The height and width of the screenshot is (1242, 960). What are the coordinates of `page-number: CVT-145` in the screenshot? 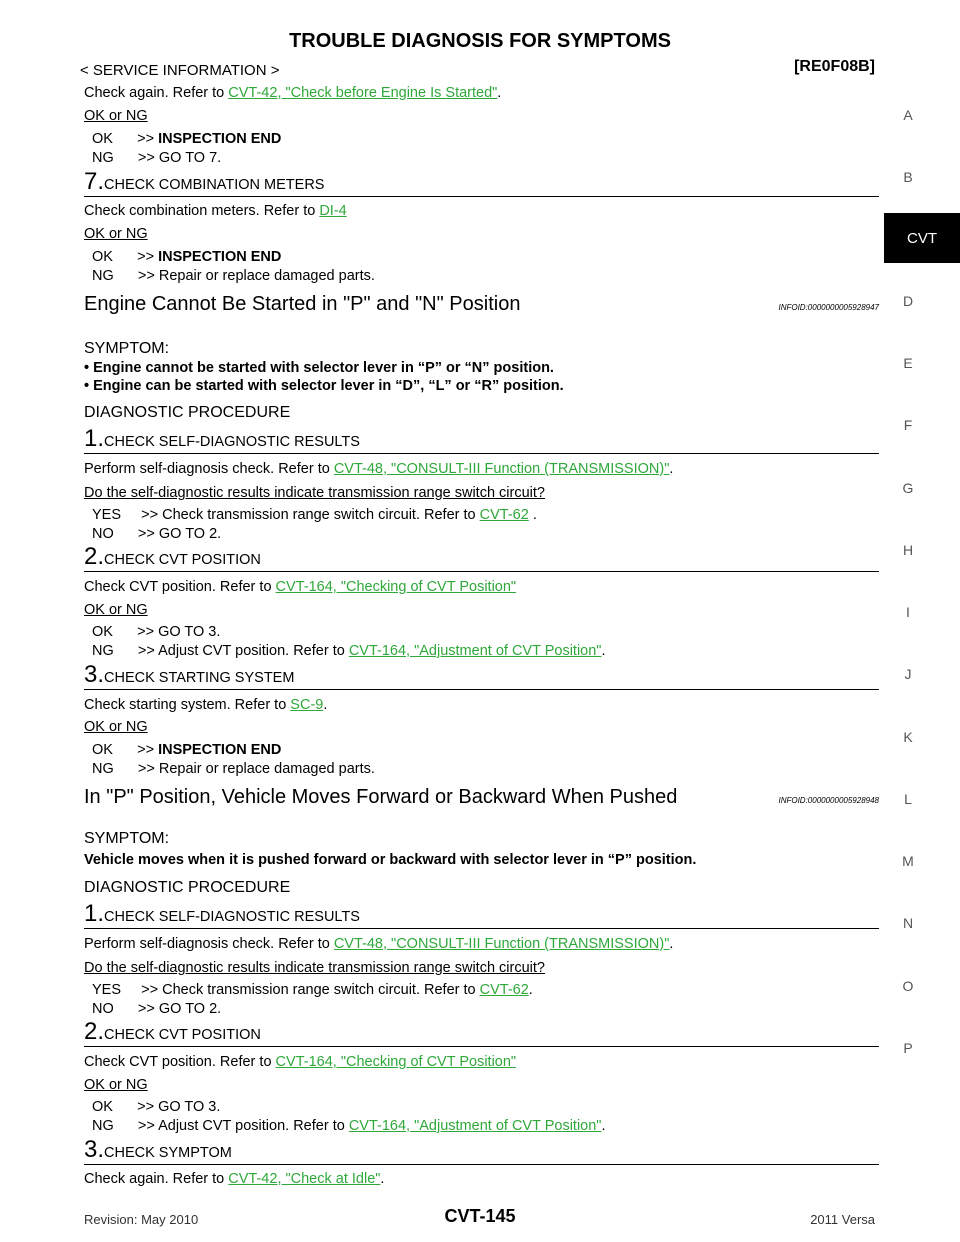 It's located at (480, 1216).